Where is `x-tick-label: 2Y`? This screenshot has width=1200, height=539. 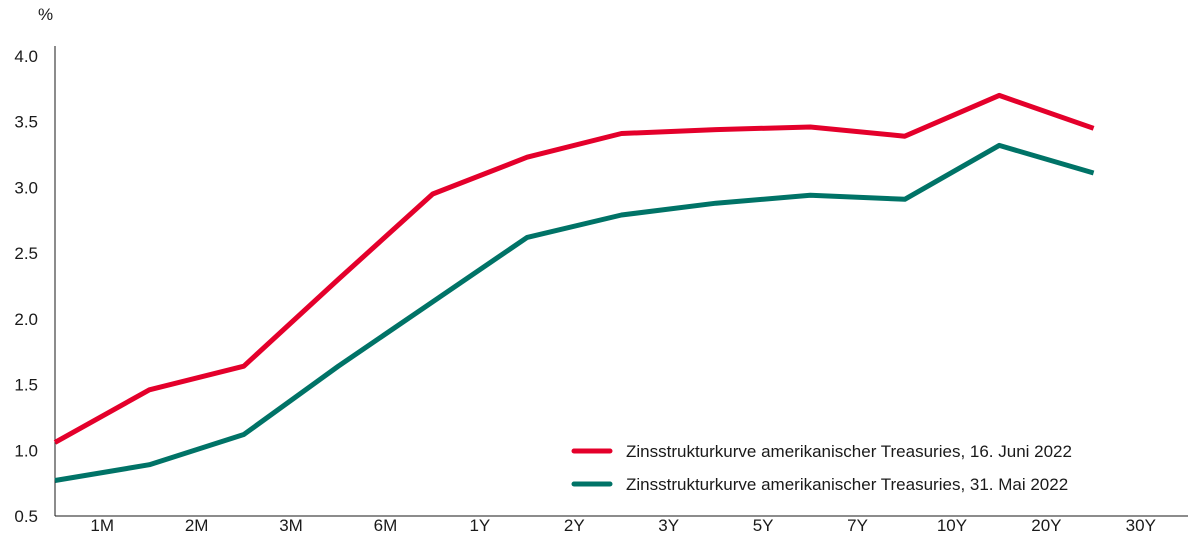 x-tick-label: 2Y is located at coordinates (574, 525).